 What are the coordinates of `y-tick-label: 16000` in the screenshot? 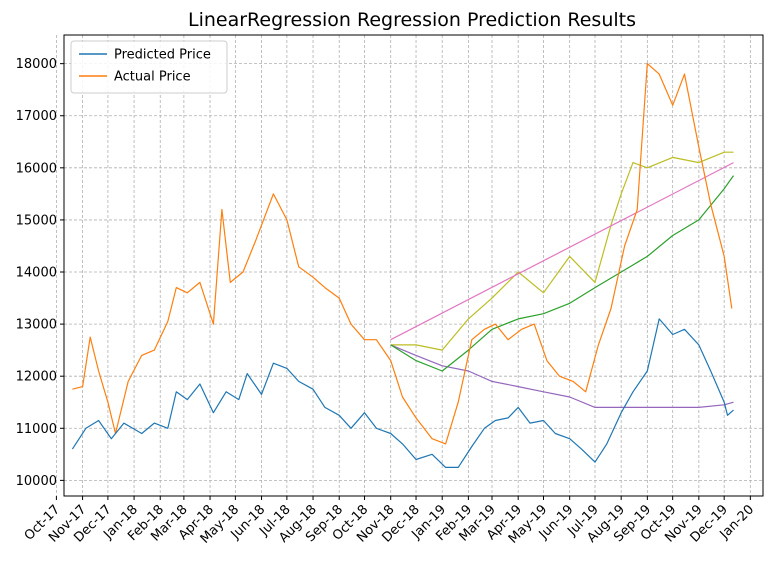 It's located at (36, 168).